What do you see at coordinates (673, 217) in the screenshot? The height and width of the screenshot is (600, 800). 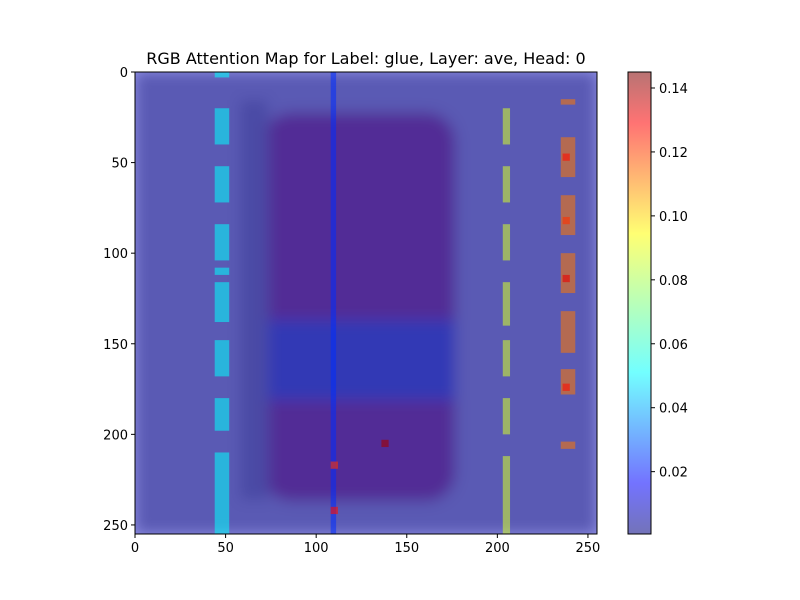 I see `colorbar-tick-label-4: 0.10` at bounding box center [673, 217].